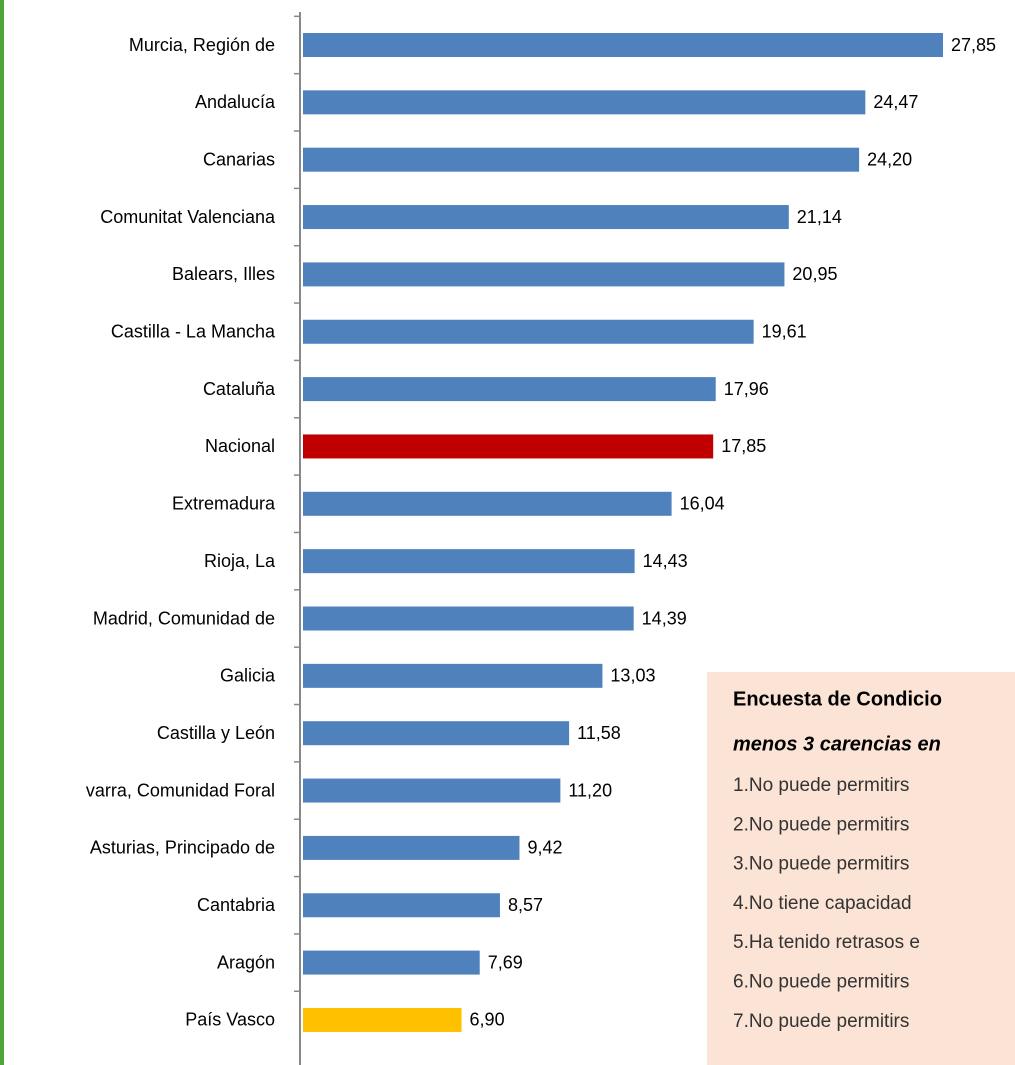 This screenshot has width=1015, height=1065. What do you see at coordinates (505, 962) in the screenshot?
I see `value-label: 7,69` at bounding box center [505, 962].